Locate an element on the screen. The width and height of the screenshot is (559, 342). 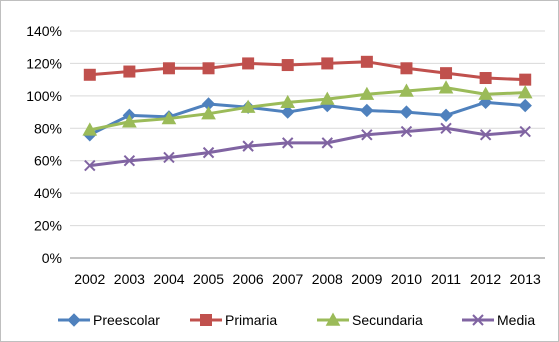
y-tick-label: 60% is located at coordinates (48, 161).